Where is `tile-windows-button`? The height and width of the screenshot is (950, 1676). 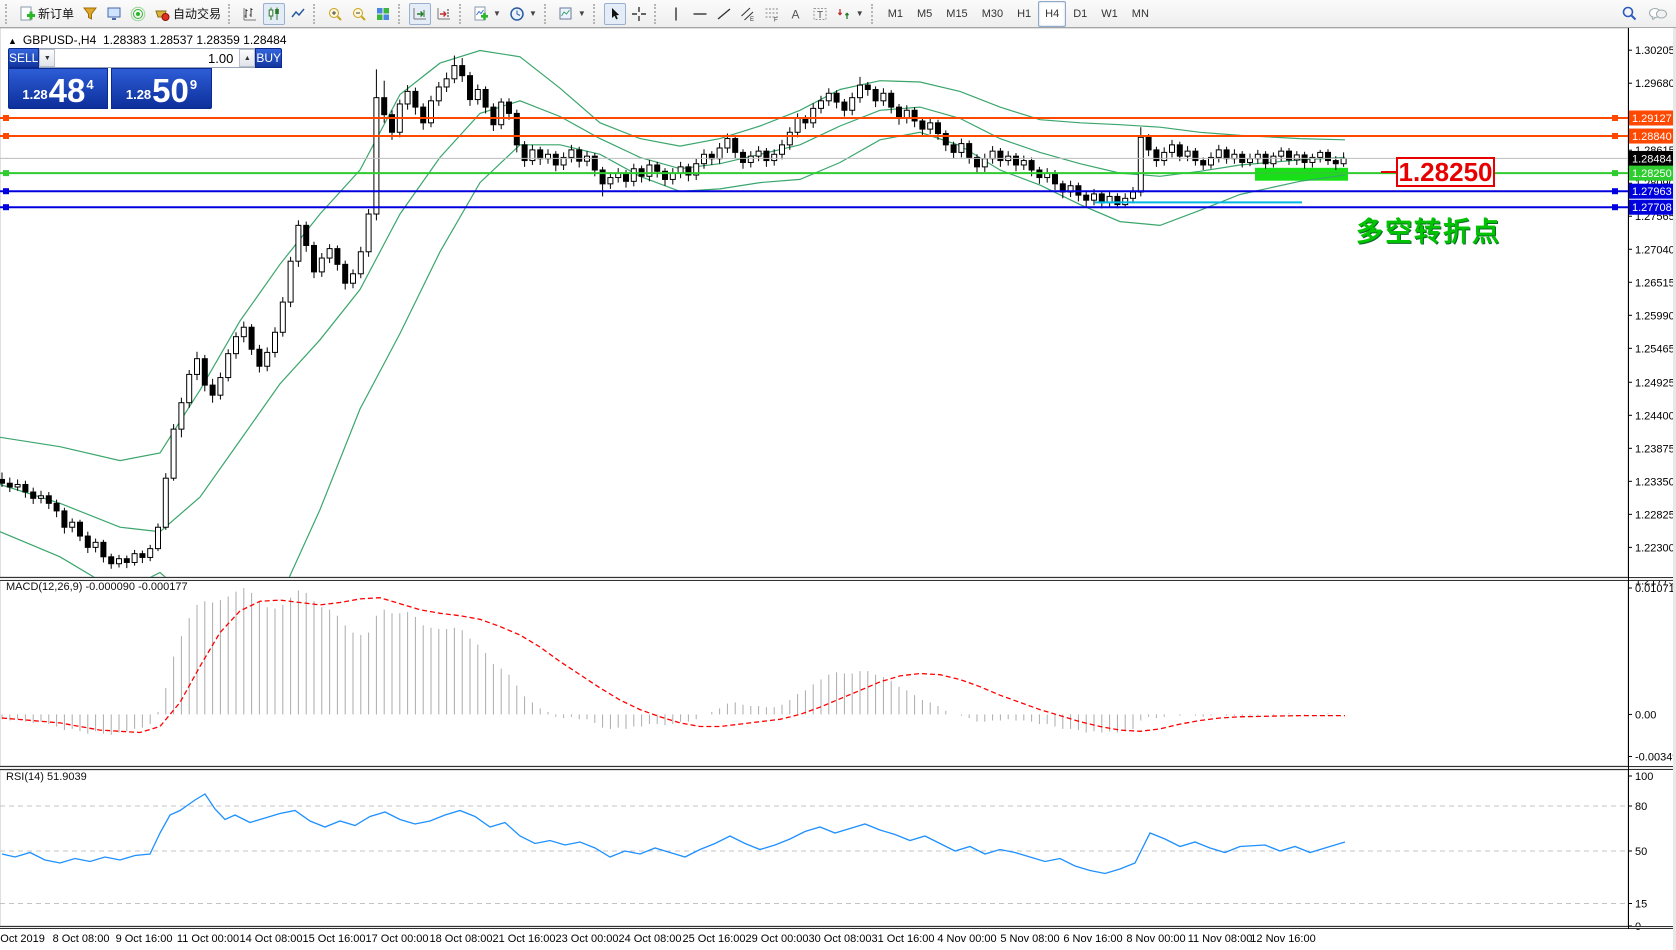
tile-windows-button is located at coordinates (383, 14).